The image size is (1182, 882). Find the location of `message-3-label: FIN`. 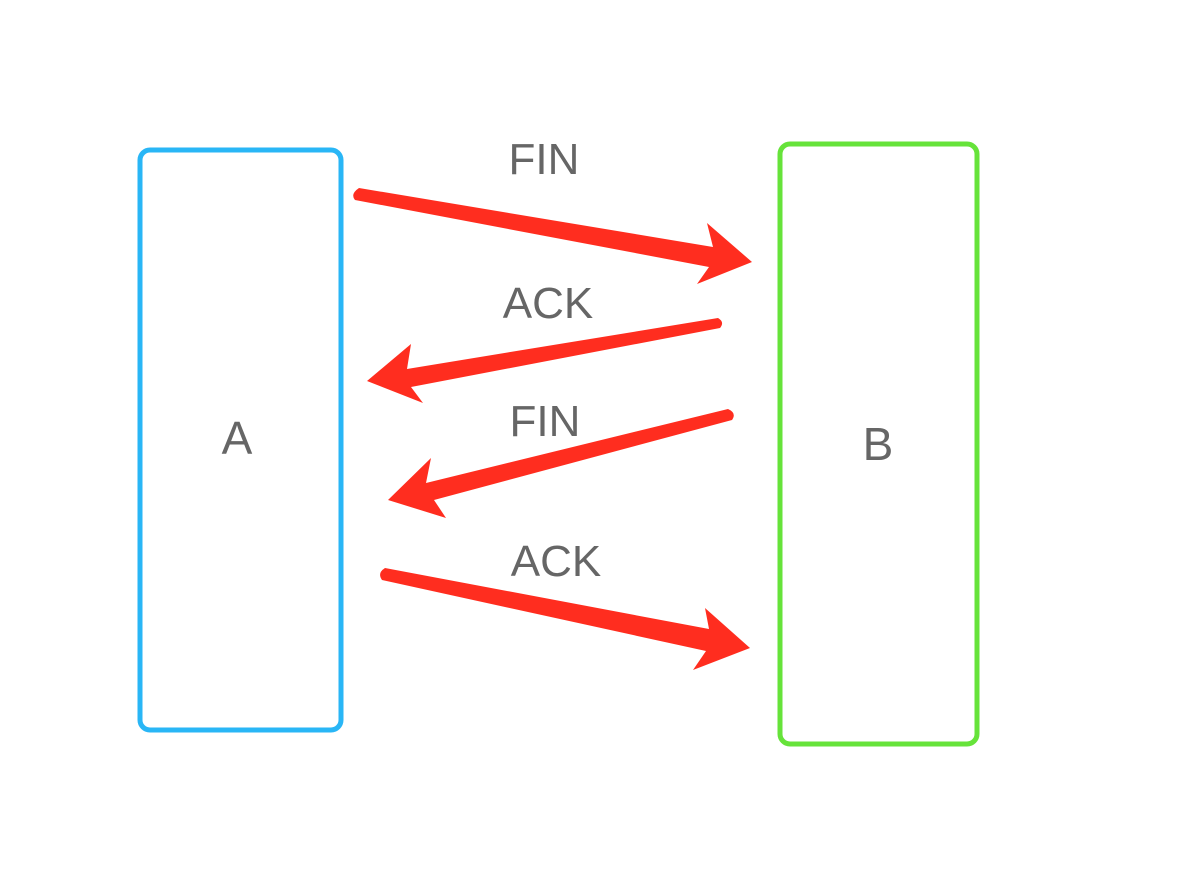

message-3-label: FIN is located at coordinates (545, 421).